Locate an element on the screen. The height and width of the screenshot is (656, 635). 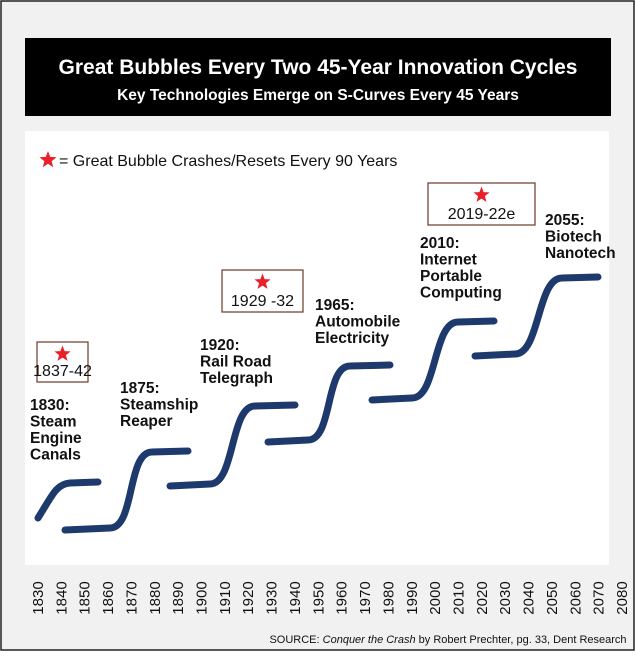
year-label: 1850 is located at coordinates (85, 597).